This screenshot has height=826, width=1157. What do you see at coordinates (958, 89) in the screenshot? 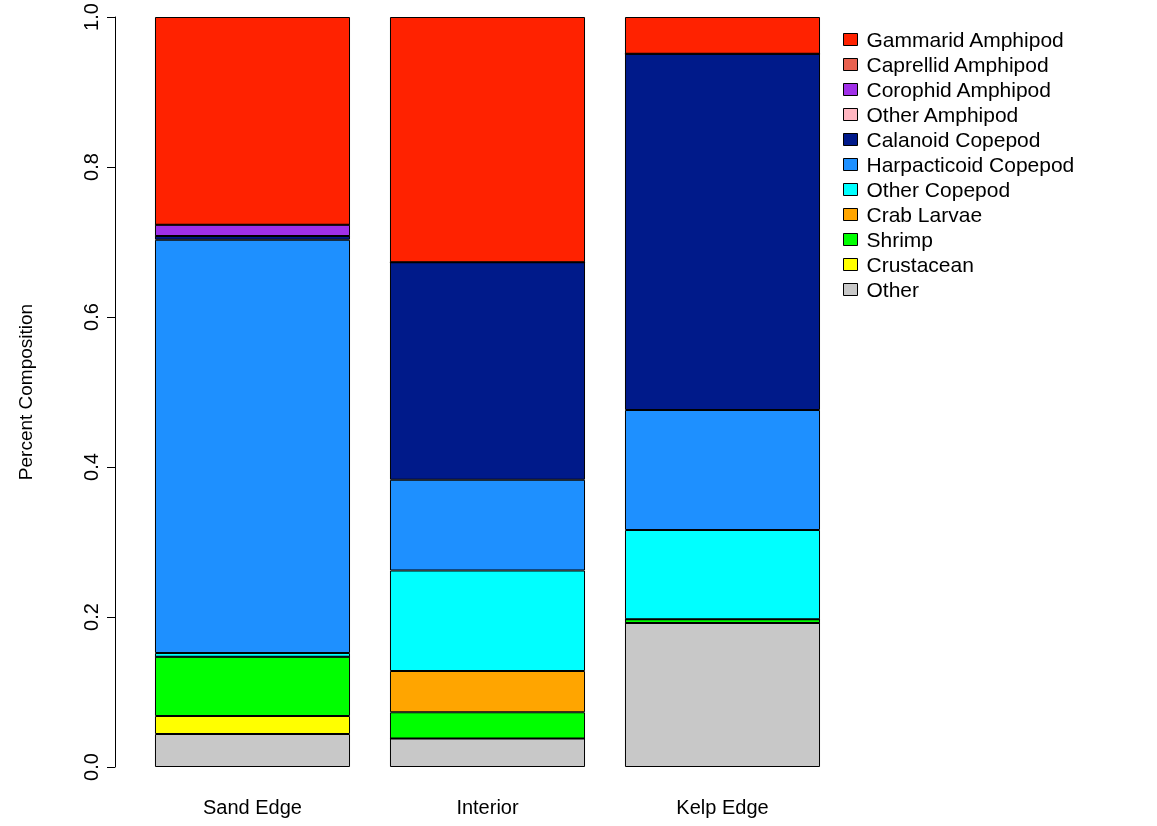
I see `legend-label: Corophid Amphipod` at bounding box center [958, 89].